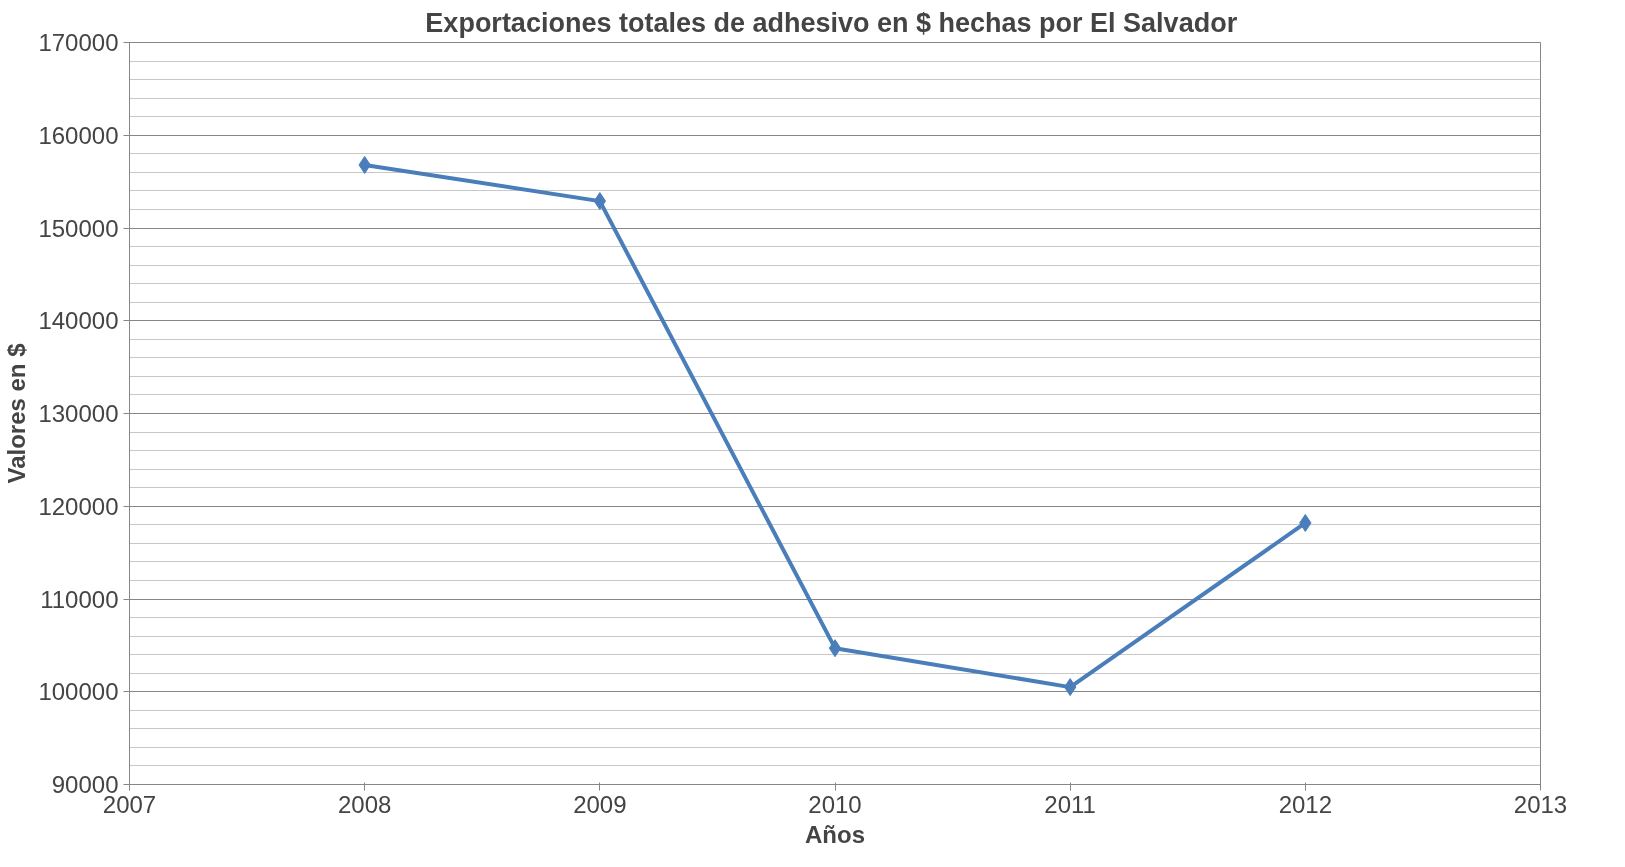 The image size is (1625, 867). I want to click on y-tick-label: 100000, so click(78, 692).